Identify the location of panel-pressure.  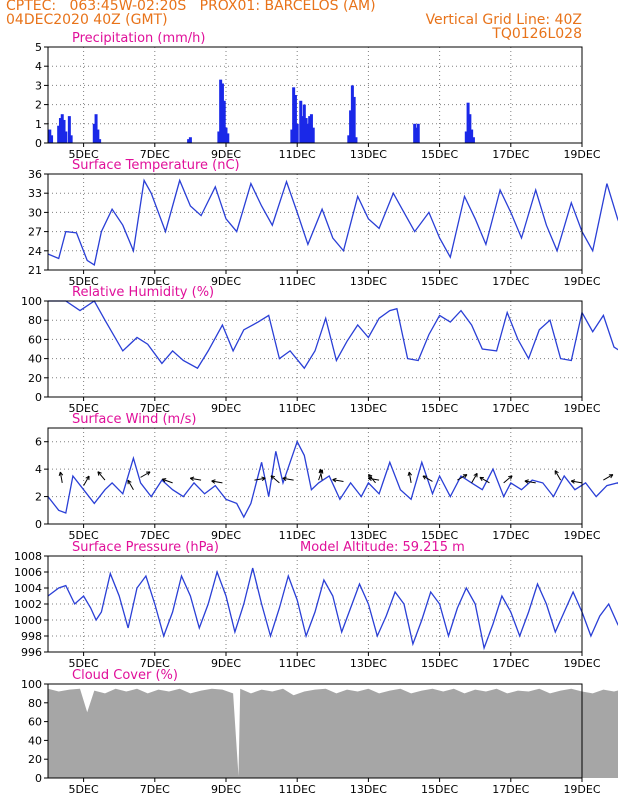
(331, 605).